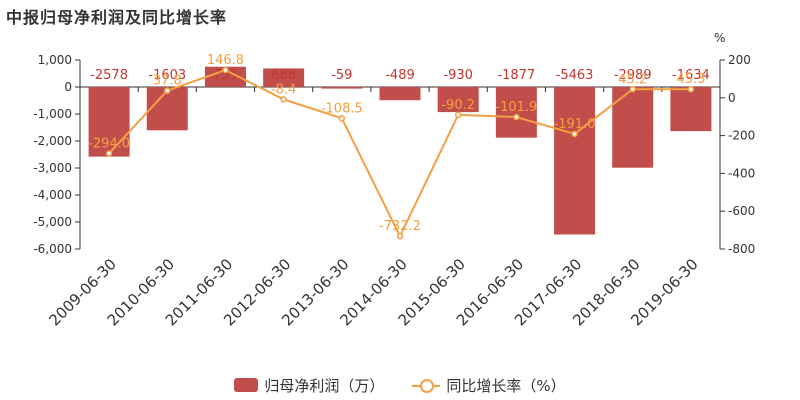 This screenshot has height=400, width=800. What do you see at coordinates (632, 79) in the screenshot?
I see `line-data-label: 45.2` at bounding box center [632, 79].